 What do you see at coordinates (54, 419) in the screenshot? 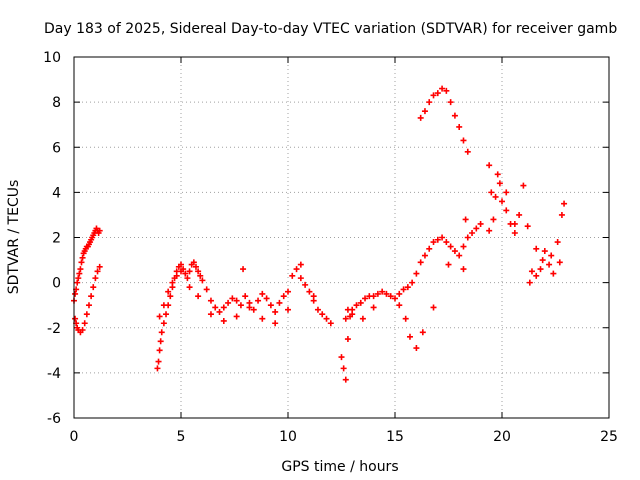
I see `y-tick-label: -6` at bounding box center [54, 419].